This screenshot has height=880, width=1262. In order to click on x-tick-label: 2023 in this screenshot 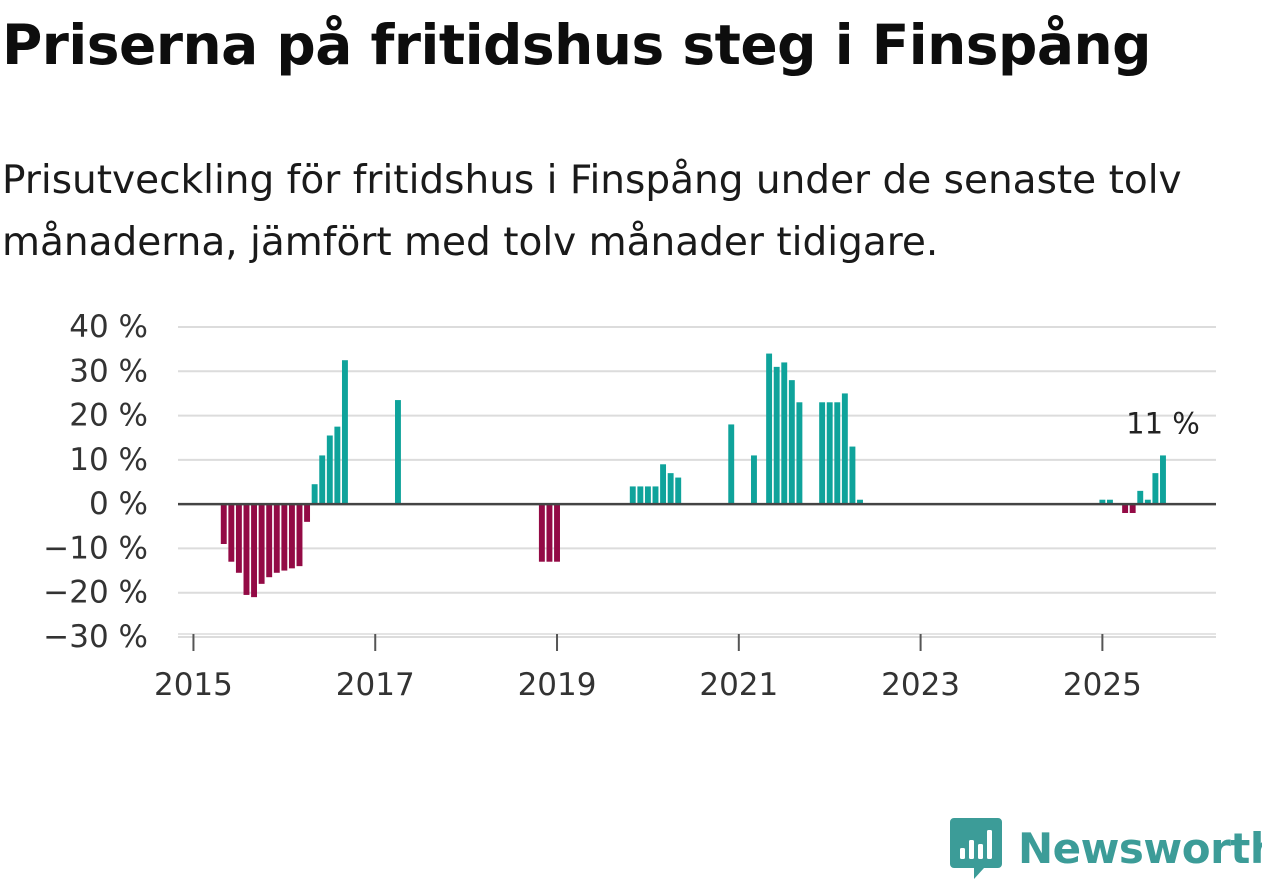, I will do `click(920, 683)`.